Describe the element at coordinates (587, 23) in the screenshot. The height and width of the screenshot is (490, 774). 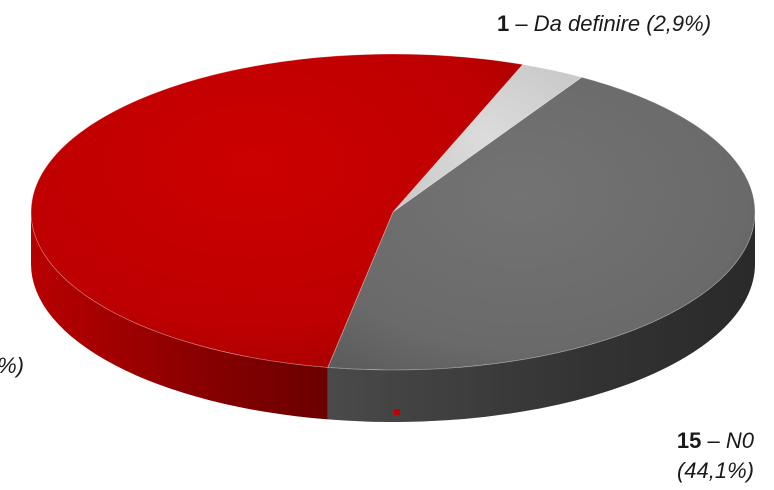
I see `slice-name: Da definire` at that location.